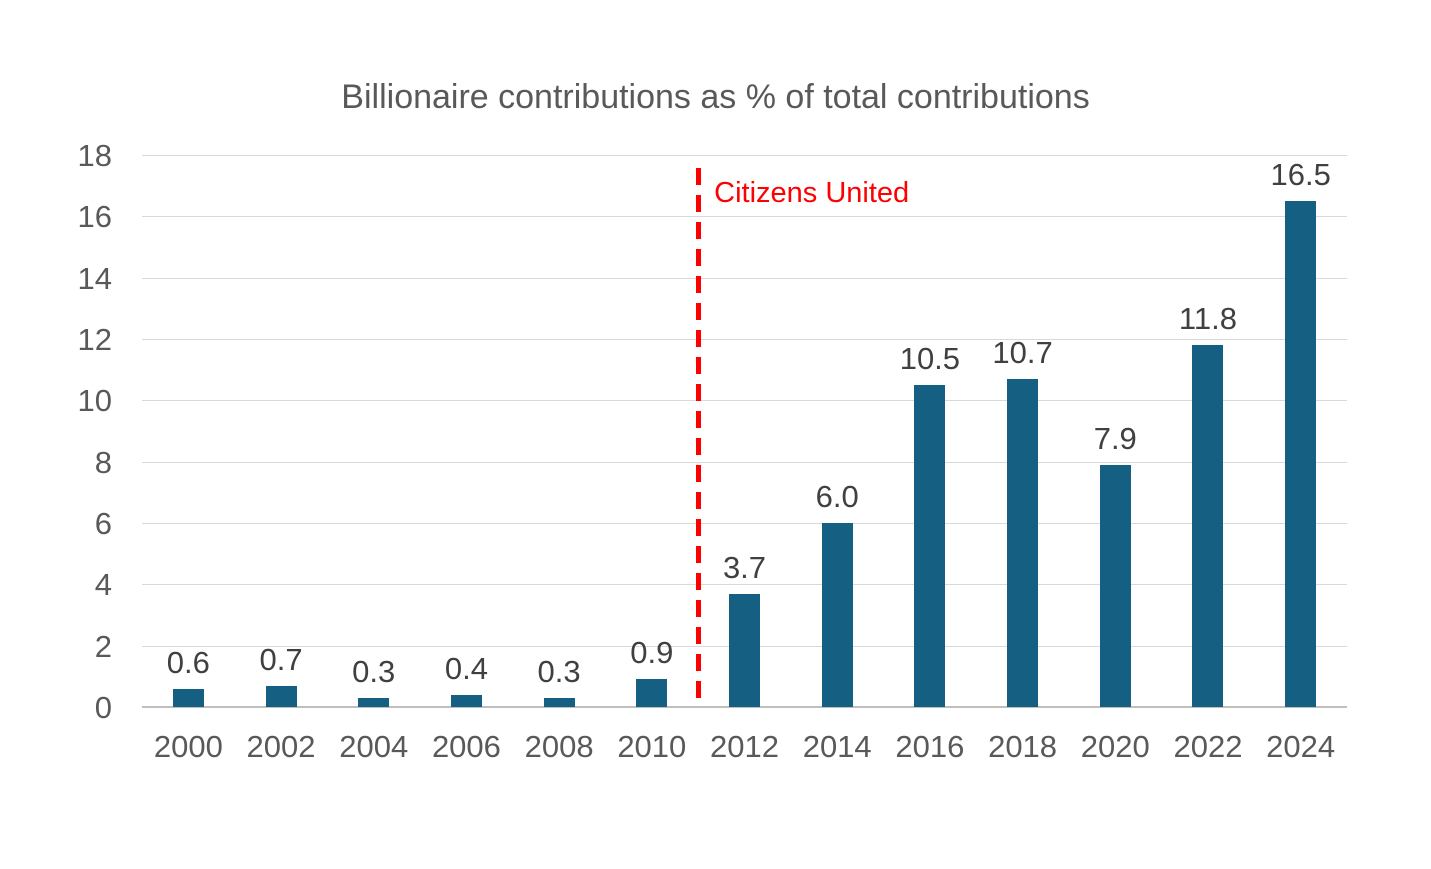 Image resolution: width=1431 pixels, height=869 pixels. Describe the element at coordinates (652, 653) in the screenshot. I see `bar-value-label: 0.9` at that location.